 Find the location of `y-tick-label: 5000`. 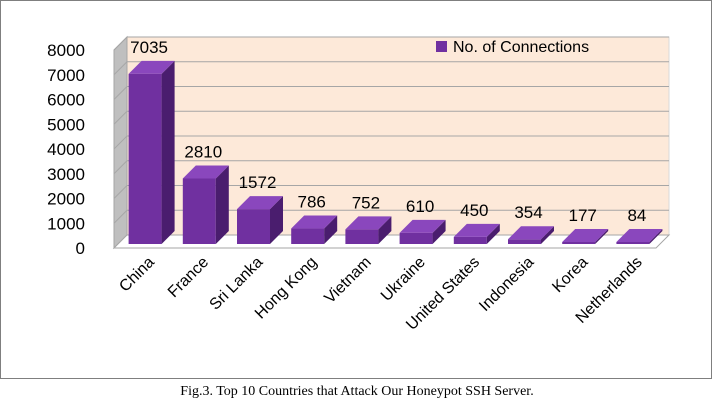

y-tick-label: 5000 is located at coordinates (66, 124).